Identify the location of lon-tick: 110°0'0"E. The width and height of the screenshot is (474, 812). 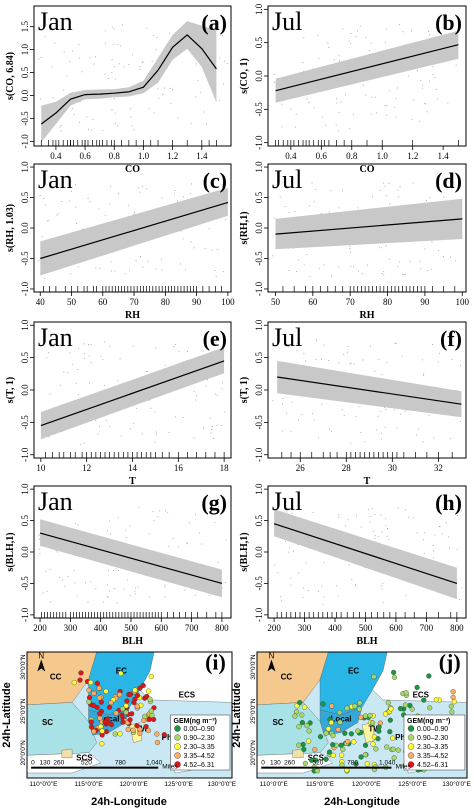
(274, 784).